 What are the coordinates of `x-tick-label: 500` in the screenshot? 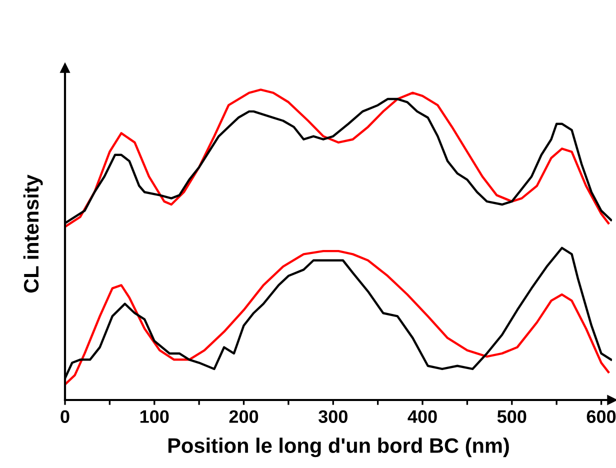 It's located at (511, 416).